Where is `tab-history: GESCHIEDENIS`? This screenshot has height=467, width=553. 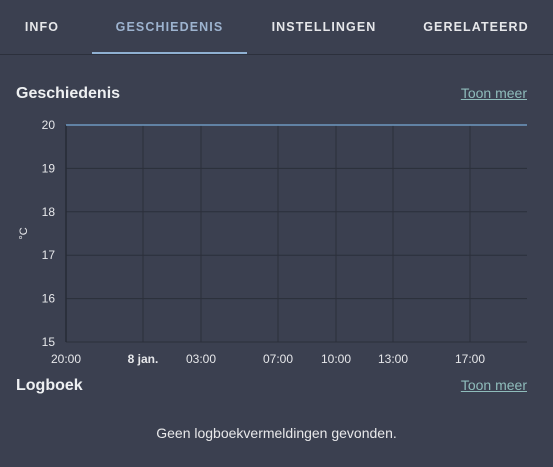 tab-history: GESCHIEDENIS is located at coordinates (169, 27).